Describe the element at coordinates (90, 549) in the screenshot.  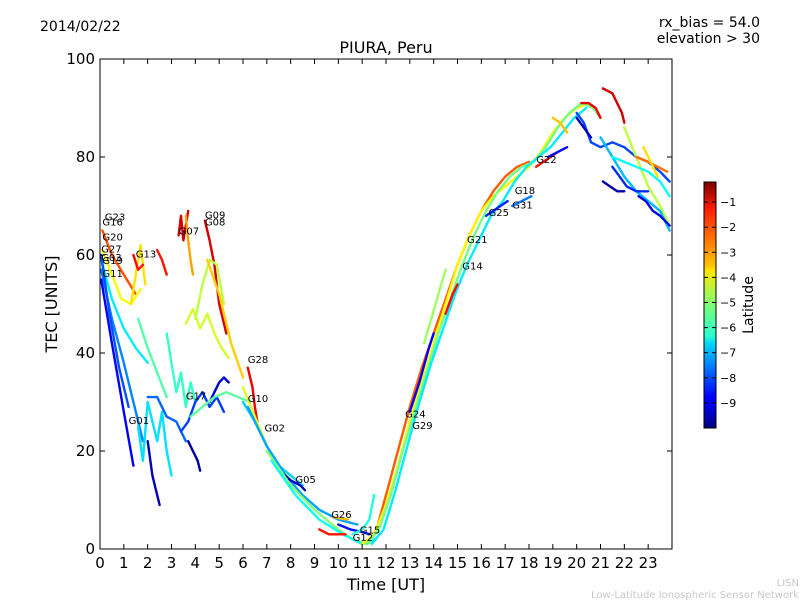
I see `y-tick-label: 0` at that location.